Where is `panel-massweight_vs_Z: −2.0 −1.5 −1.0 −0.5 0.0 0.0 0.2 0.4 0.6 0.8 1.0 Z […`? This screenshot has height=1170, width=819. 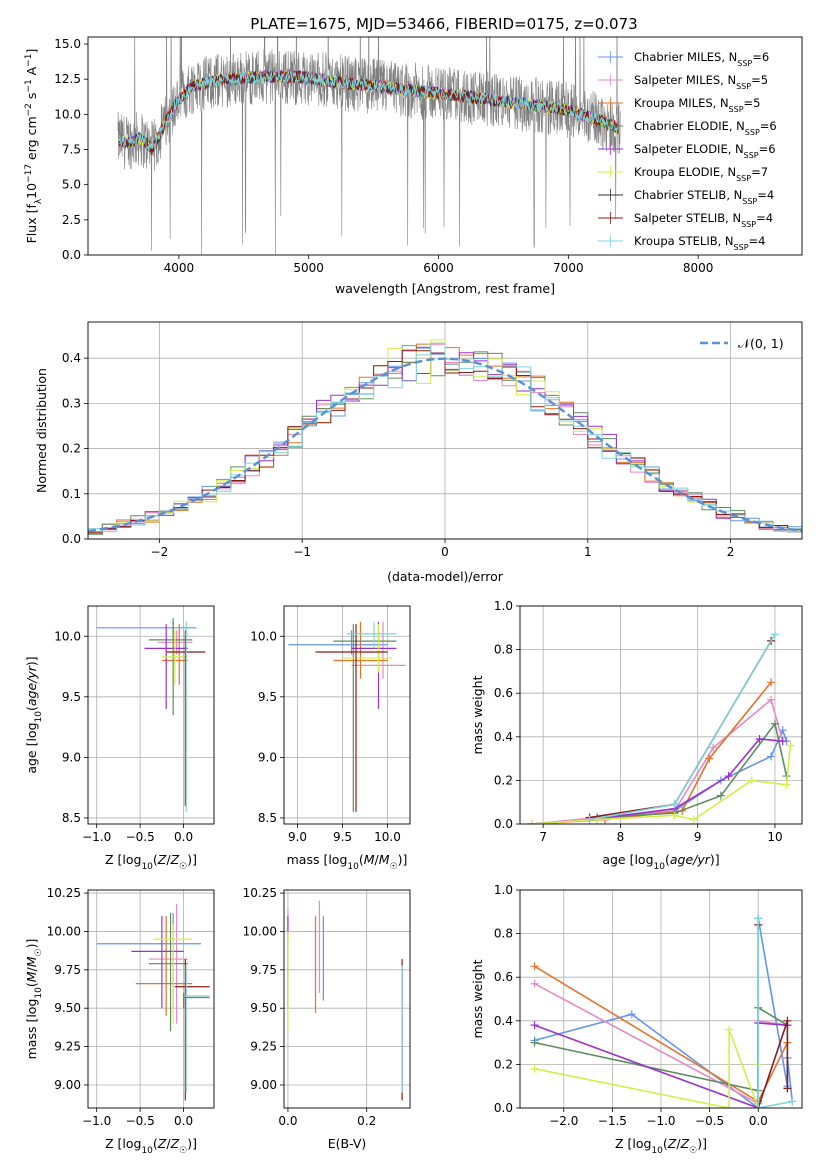
panel-massweight_vs_Z: −2.0 −1.5 −1.0 −0.5 0.0 0.0 0.2 0.4 0.6 0.8 1.0 Z [… is located at coordinates (636, 1019).